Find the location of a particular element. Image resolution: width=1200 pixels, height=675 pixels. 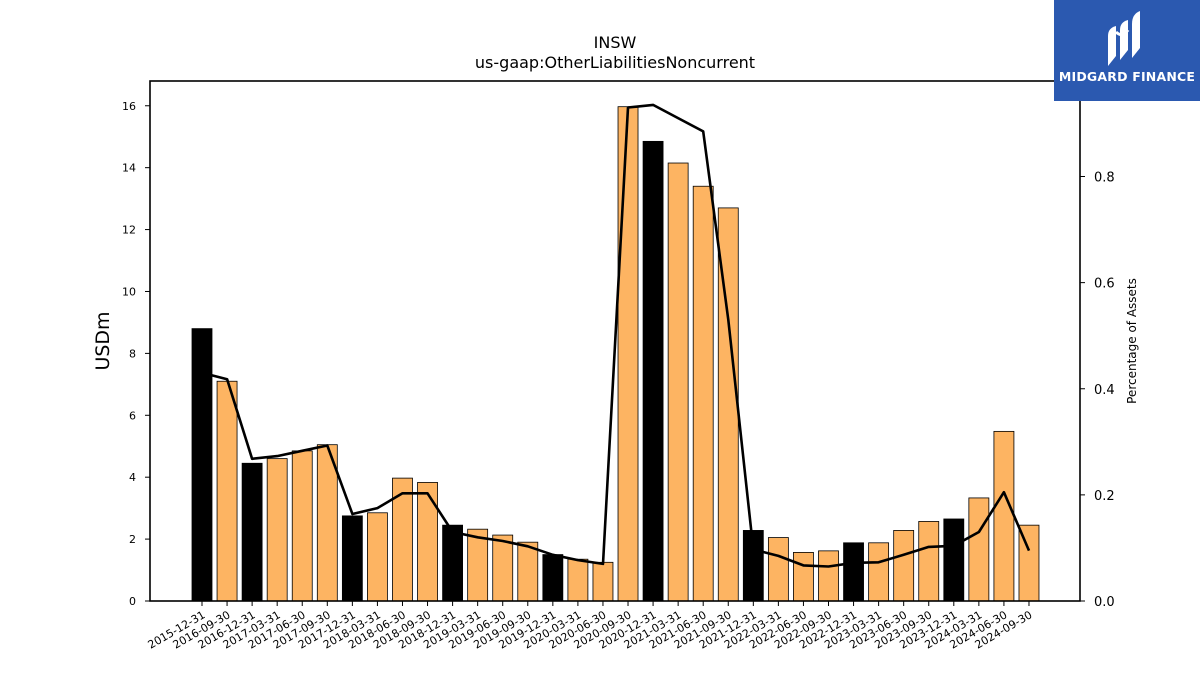

y2-tick-label: 0.8 is located at coordinates (1104, 178).